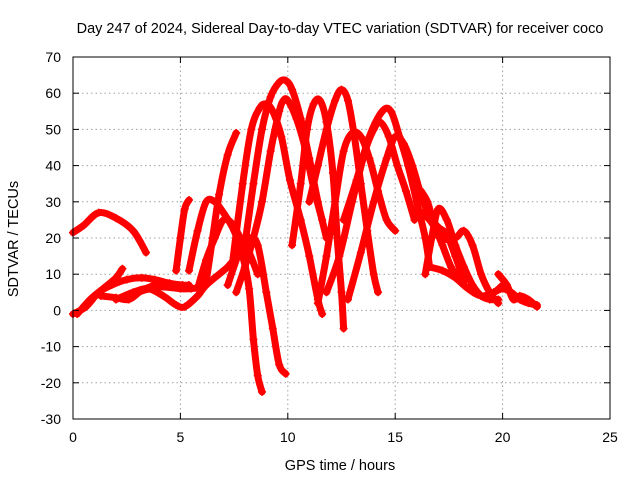 Image resolution: width=640 pixels, height=480 pixels. Describe the element at coordinates (53, 166) in the screenshot. I see `y-tick-label: 40` at that location.